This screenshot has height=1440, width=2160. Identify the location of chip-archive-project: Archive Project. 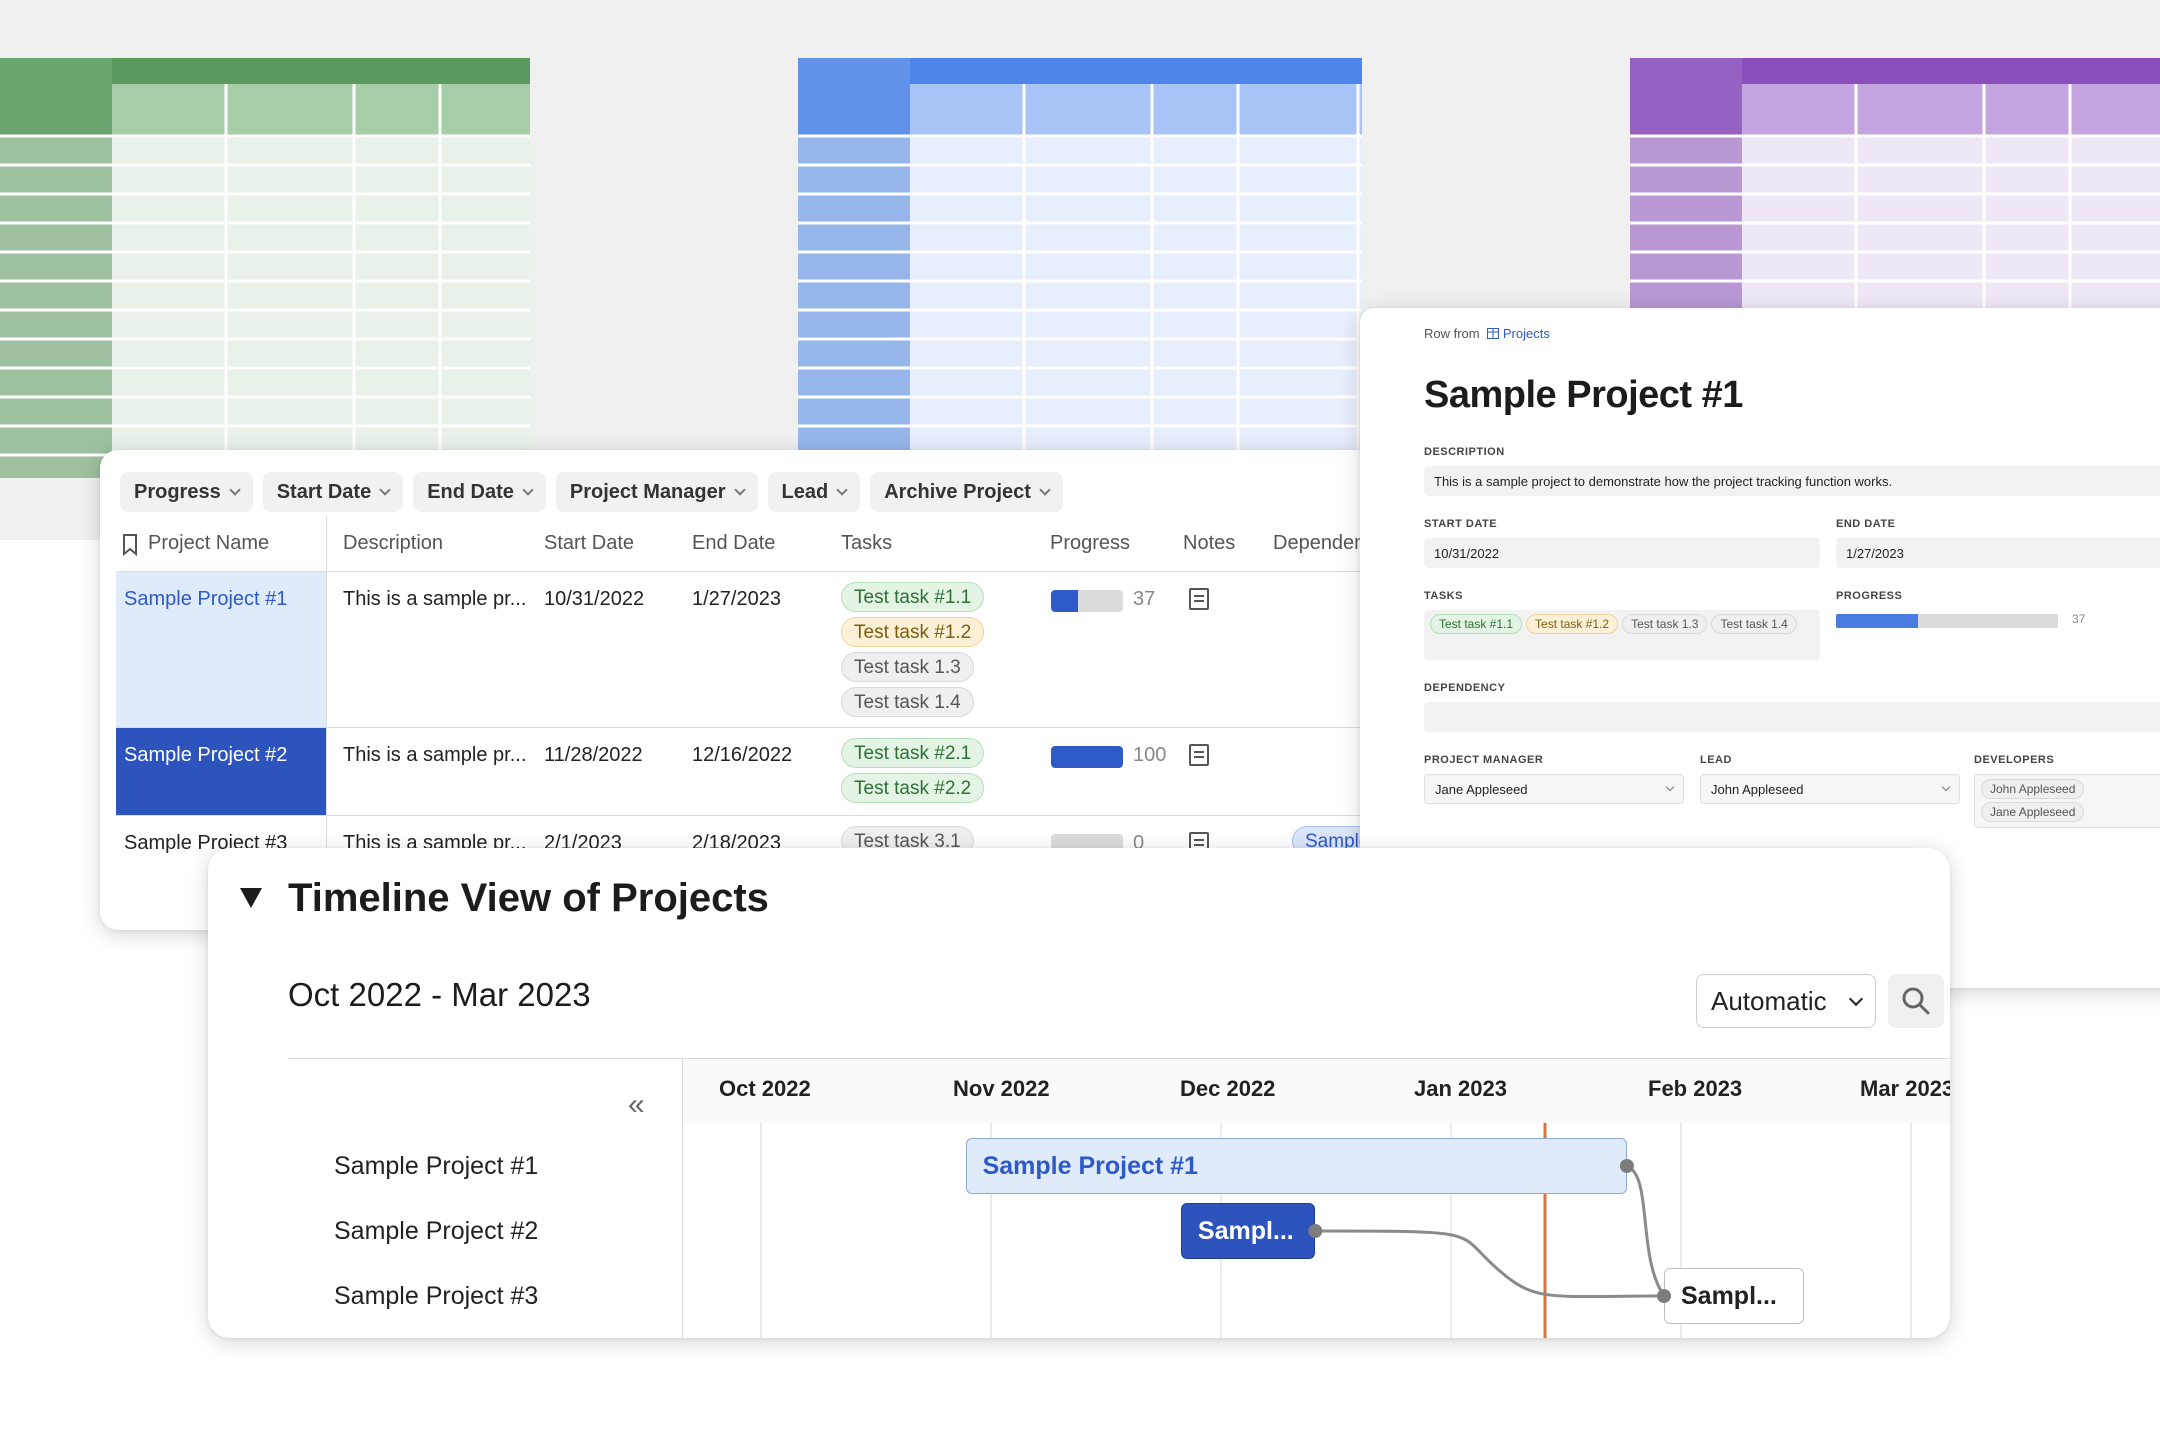
(966, 492).